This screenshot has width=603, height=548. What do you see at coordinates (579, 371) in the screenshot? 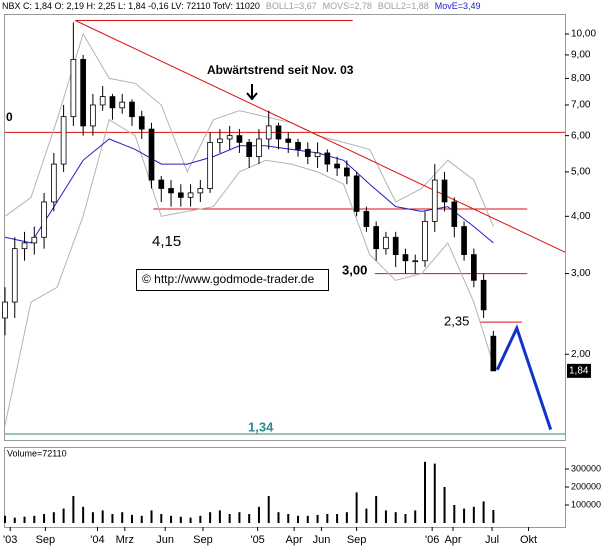
I see `last-price-label: 1,84` at bounding box center [579, 371].